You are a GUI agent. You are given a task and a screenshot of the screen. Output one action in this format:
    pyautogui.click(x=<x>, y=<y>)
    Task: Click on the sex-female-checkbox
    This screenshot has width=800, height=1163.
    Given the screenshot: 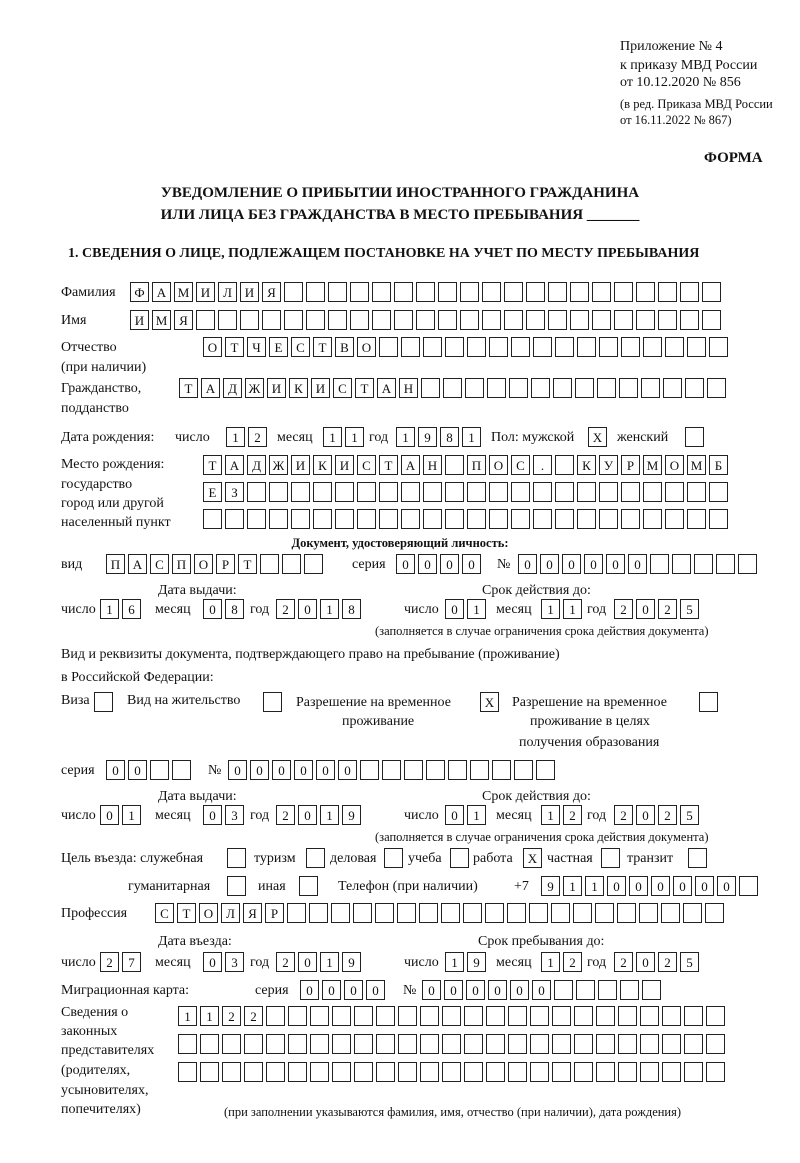 What is the action you would take?
    pyautogui.click(x=694, y=437)
    